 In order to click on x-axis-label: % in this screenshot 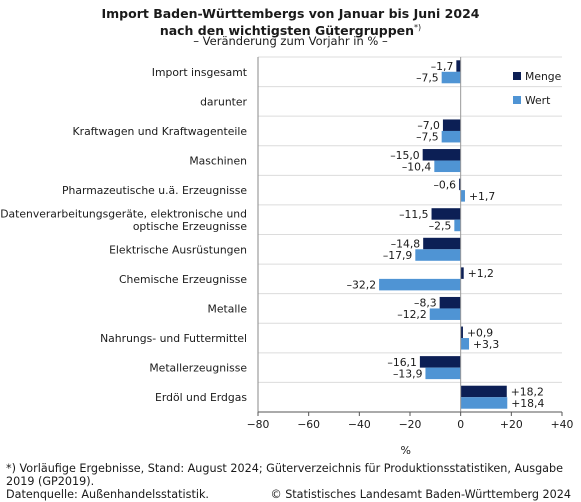, I will do `click(405, 450)`.